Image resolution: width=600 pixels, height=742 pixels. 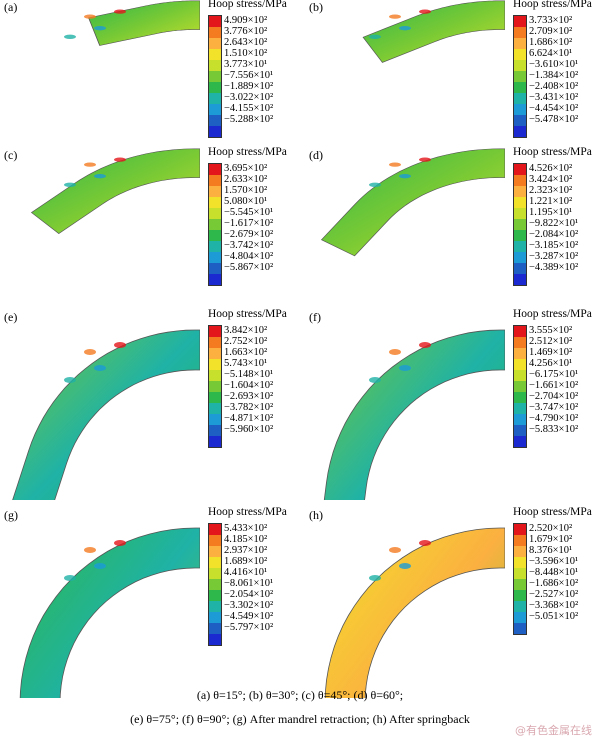 What do you see at coordinates (554, 594) in the screenshot?
I see `legend-tick-label: −2.527×10²` at bounding box center [554, 594].